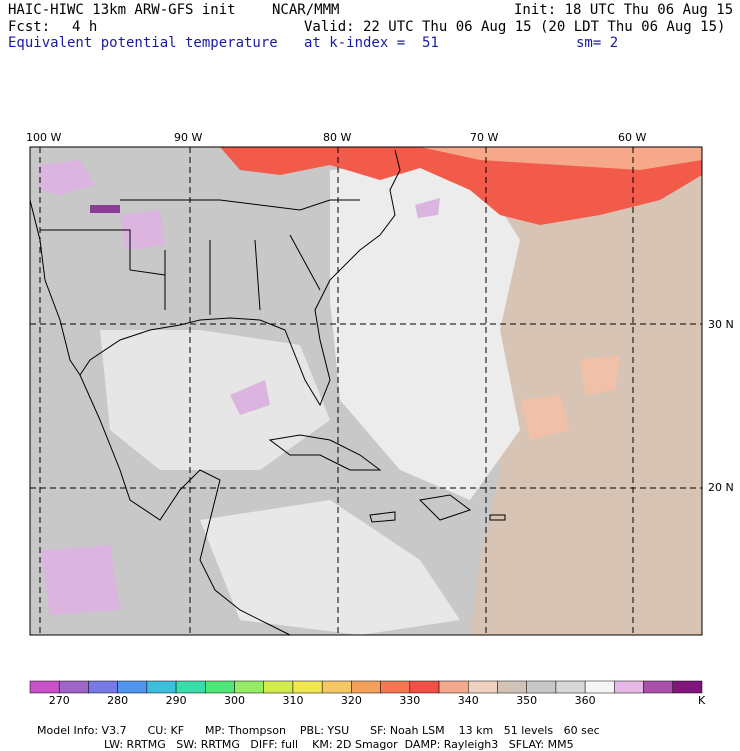 Image resolution: width=740 pixels, height=751 pixels. Describe the element at coordinates (461, 186) in the screenshot. I see `field-warm-band` at that location.